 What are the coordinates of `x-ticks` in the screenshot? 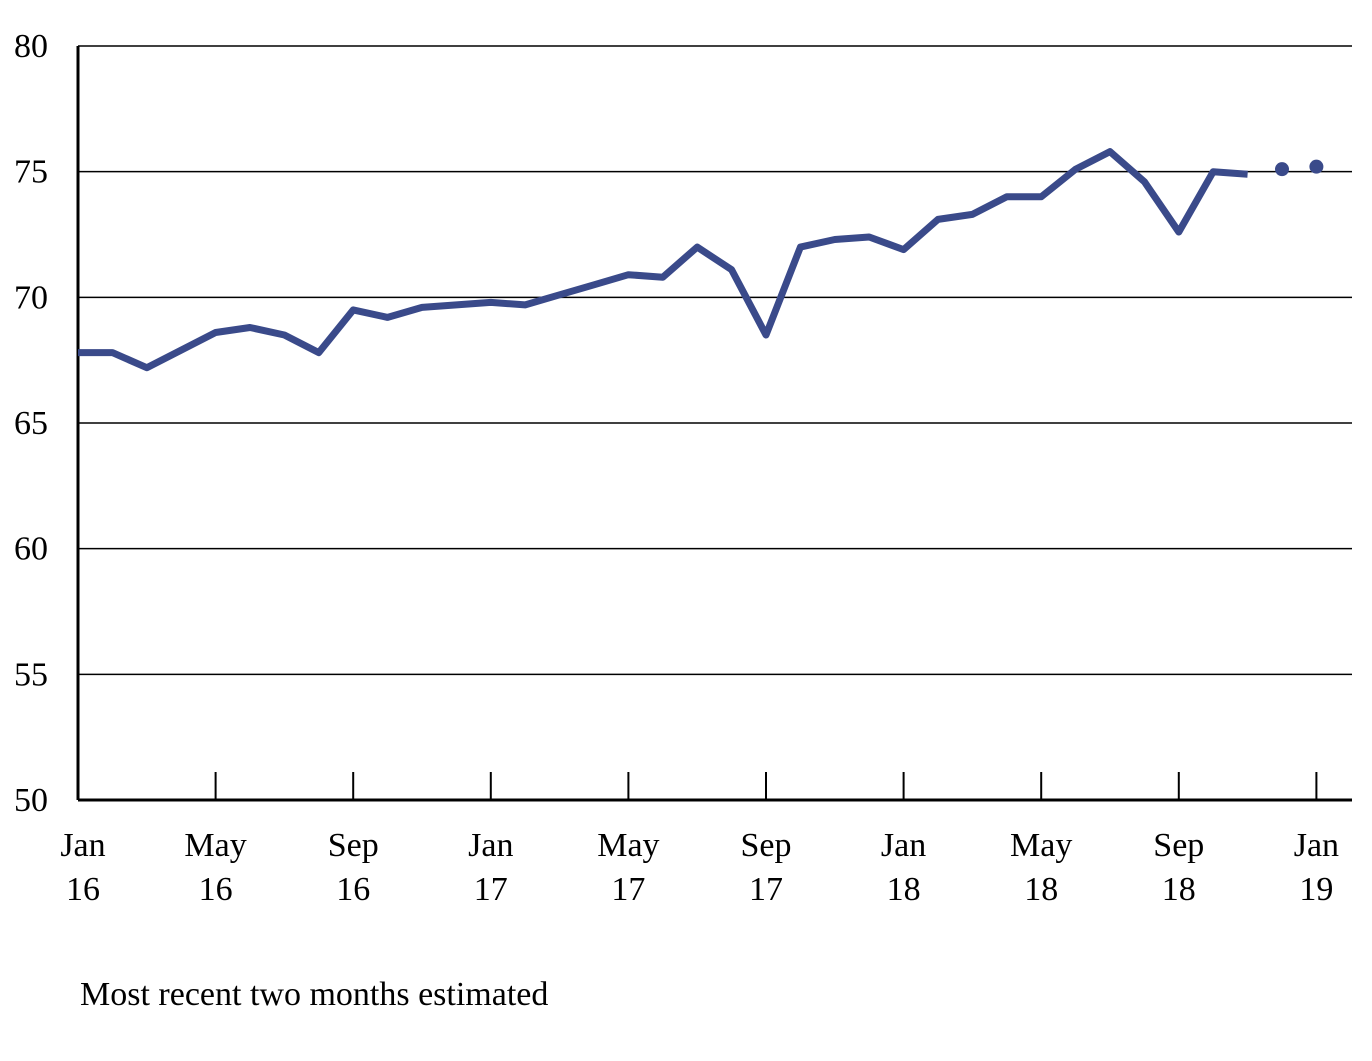 It's located at (766, 786).